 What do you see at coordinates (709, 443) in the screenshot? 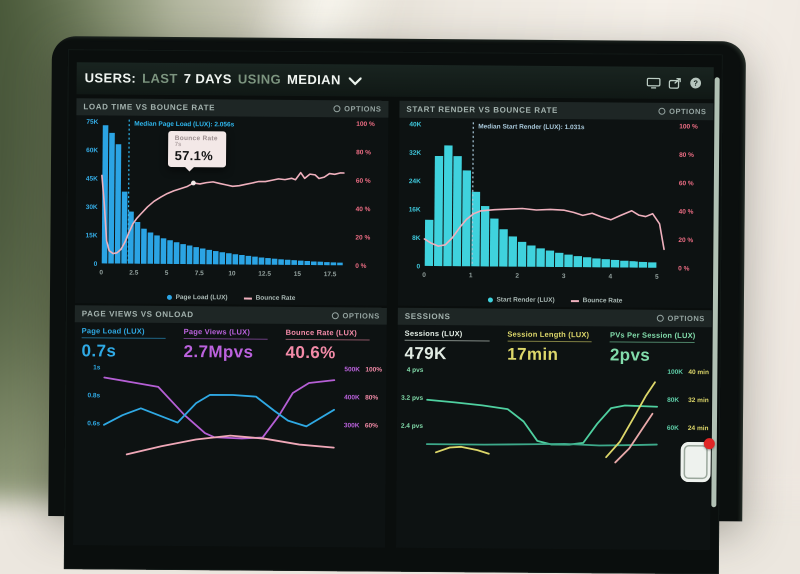
I see `notification-badge` at bounding box center [709, 443].